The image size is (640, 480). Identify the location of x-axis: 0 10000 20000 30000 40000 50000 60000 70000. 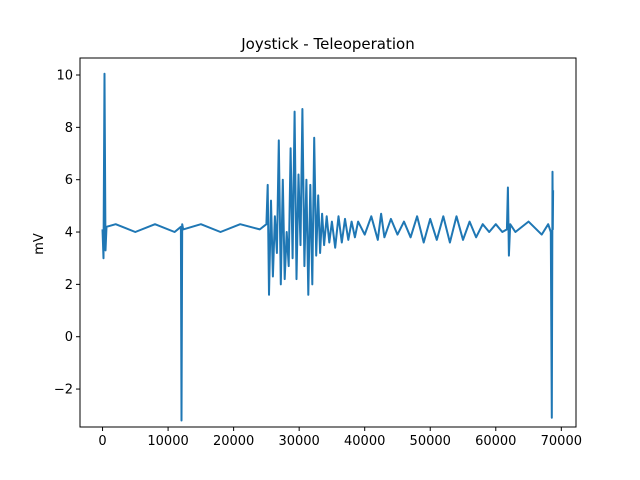
(340, 438).